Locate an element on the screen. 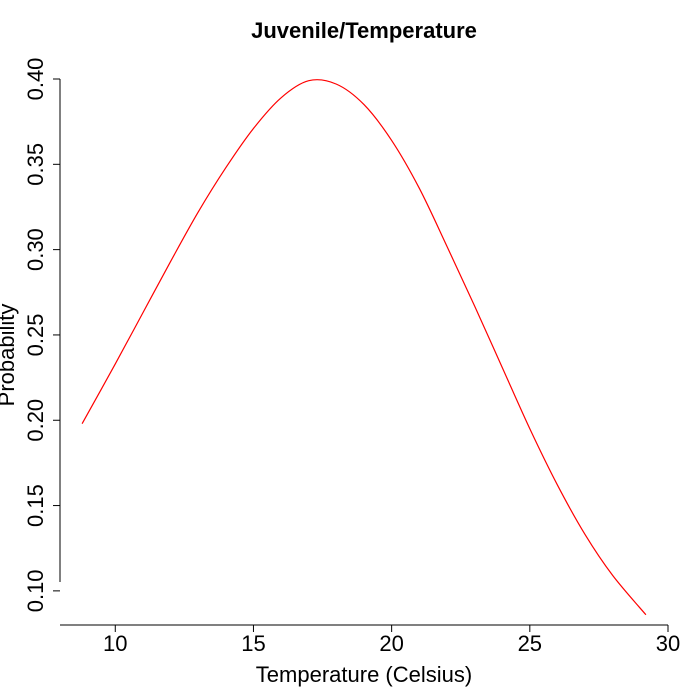 The height and width of the screenshot is (700, 700). y-tick-label: 0.20 is located at coordinates (35, 420).